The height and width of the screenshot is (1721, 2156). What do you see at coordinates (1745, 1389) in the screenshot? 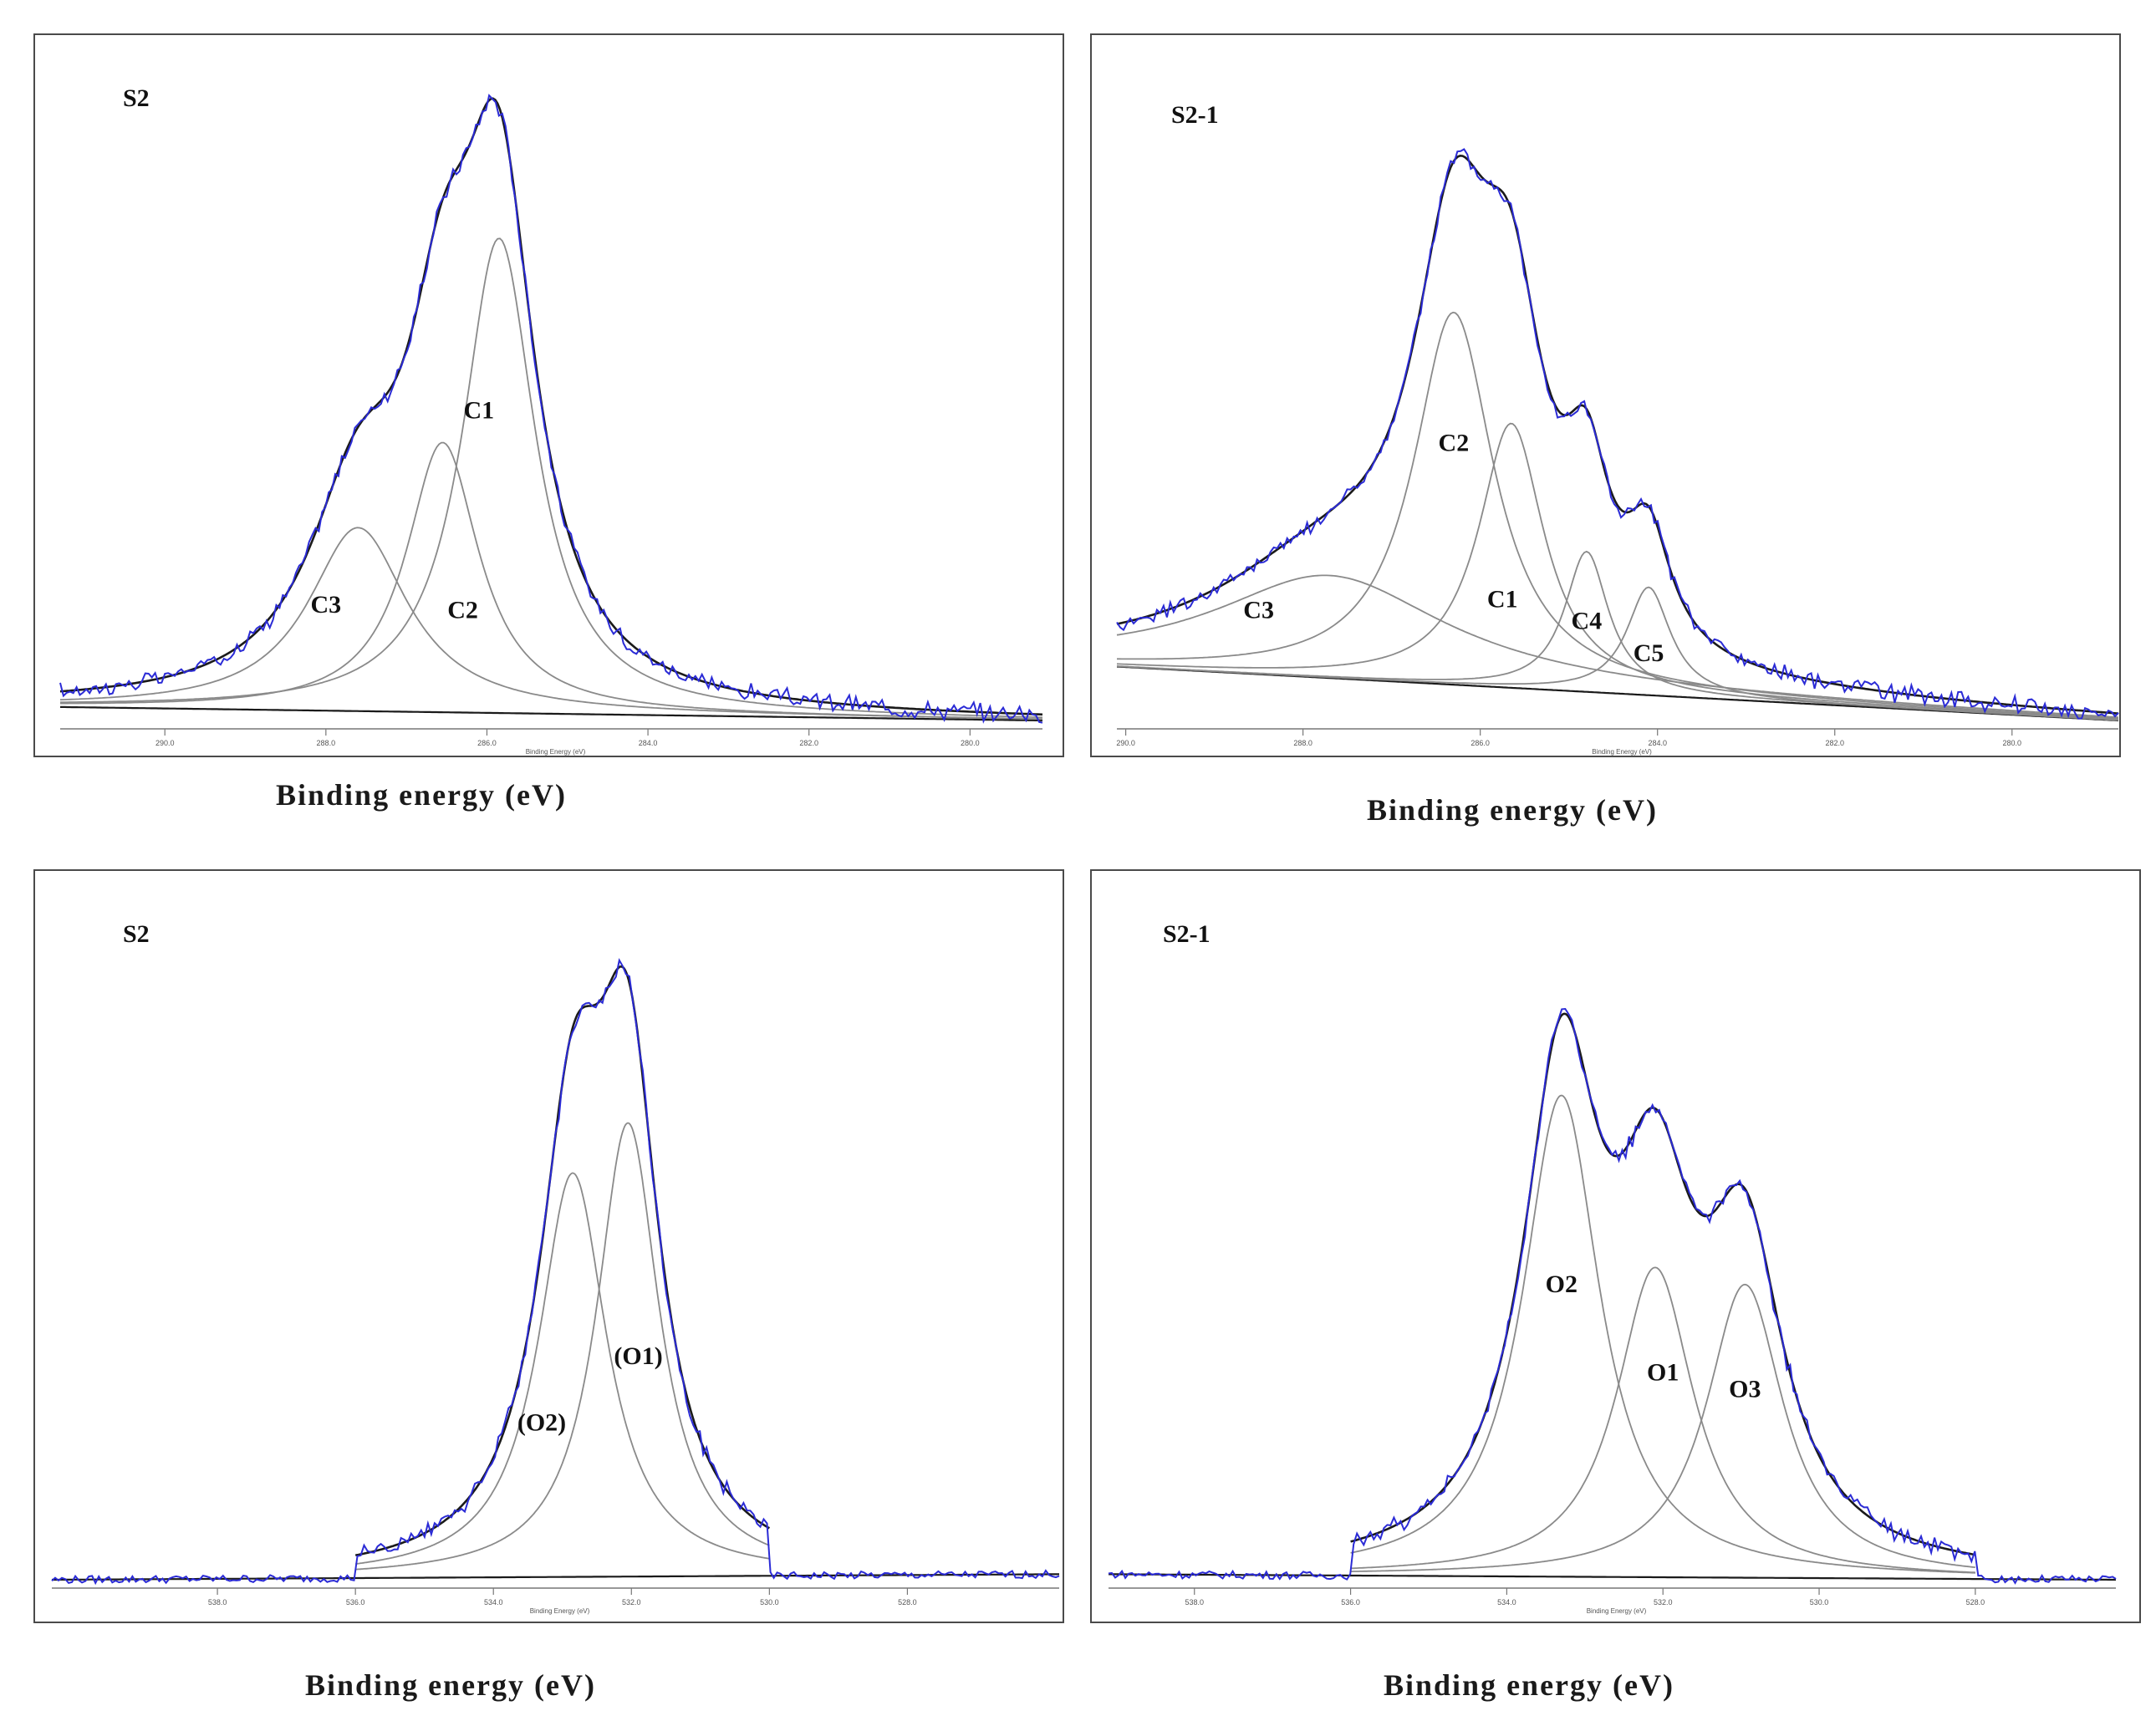
I see `peak-label: O3` at bounding box center [1745, 1389].